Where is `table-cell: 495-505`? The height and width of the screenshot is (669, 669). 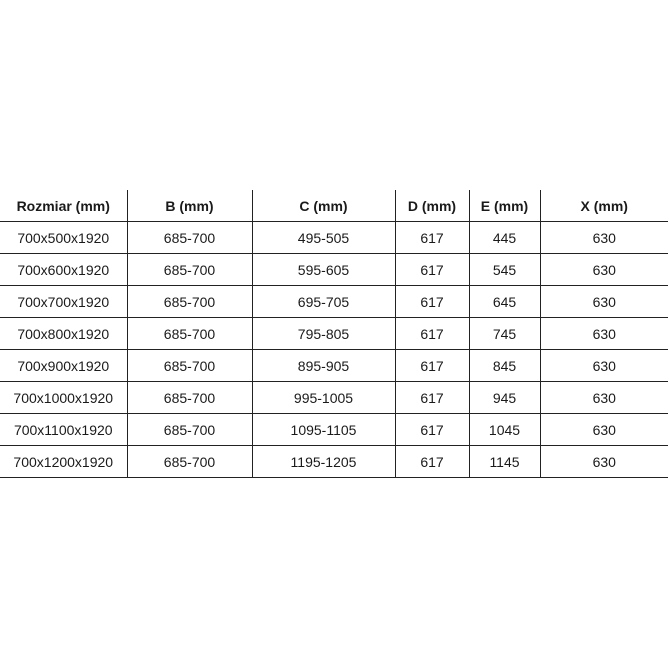
table-cell: 495-505 is located at coordinates (323, 237).